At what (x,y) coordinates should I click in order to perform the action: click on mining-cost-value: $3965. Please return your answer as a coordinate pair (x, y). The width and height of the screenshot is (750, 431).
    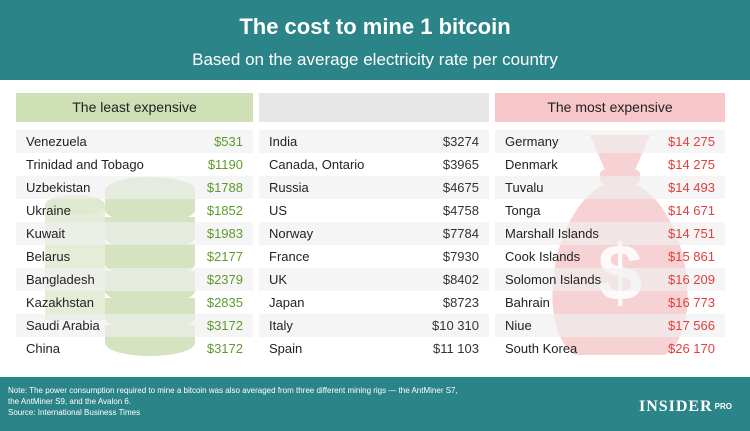
    Looking at the image, I should click on (460, 164).